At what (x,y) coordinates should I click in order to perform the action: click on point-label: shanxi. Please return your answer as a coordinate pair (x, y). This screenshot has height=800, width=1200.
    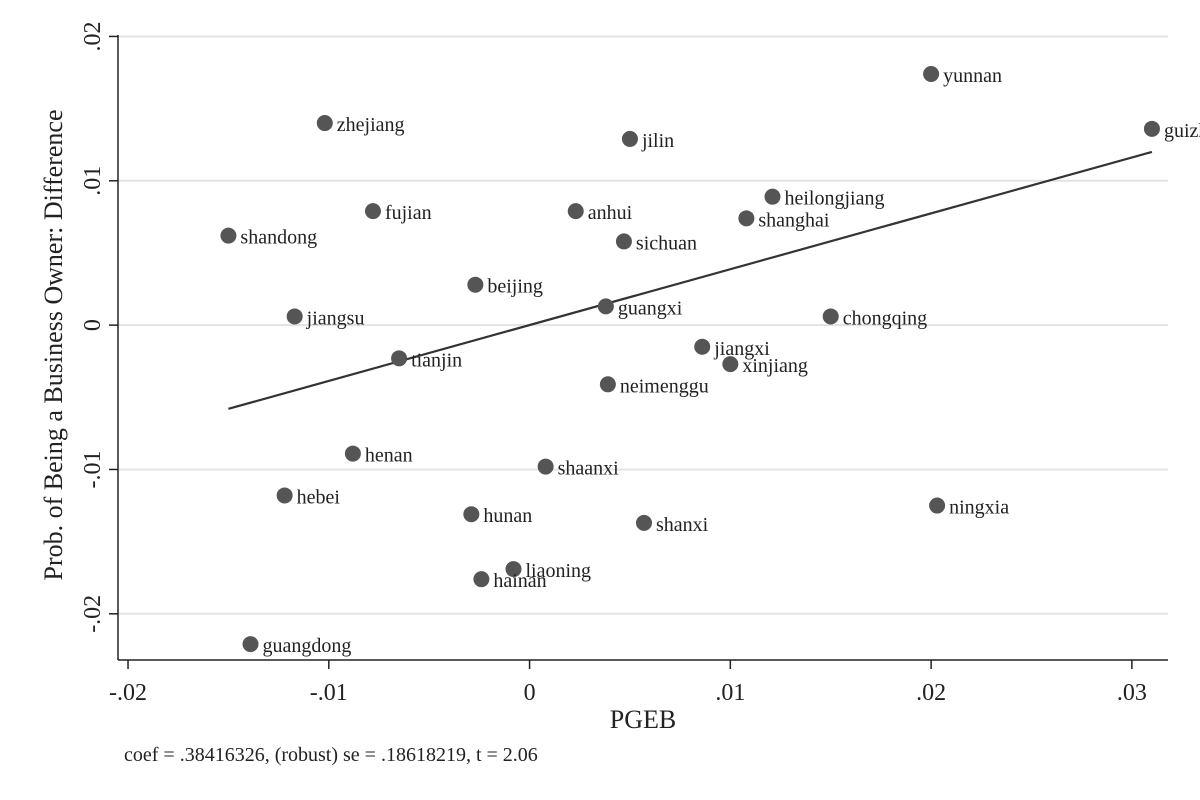
    Looking at the image, I should click on (682, 525).